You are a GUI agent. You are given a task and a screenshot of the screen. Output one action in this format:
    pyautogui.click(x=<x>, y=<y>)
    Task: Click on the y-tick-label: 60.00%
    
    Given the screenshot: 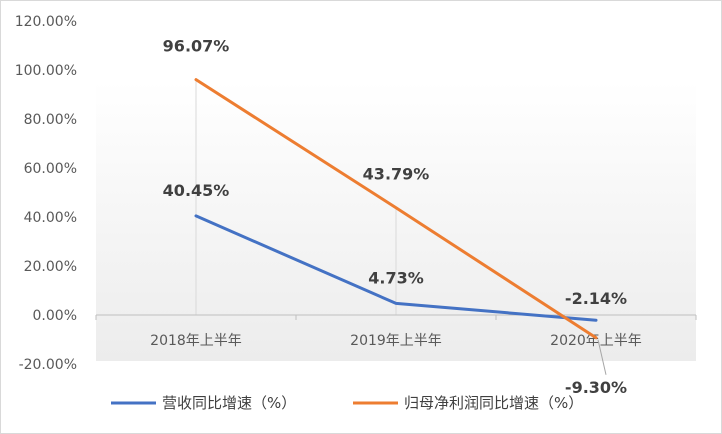 What is the action you would take?
    pyautogui.click(x=50, y=169)
    